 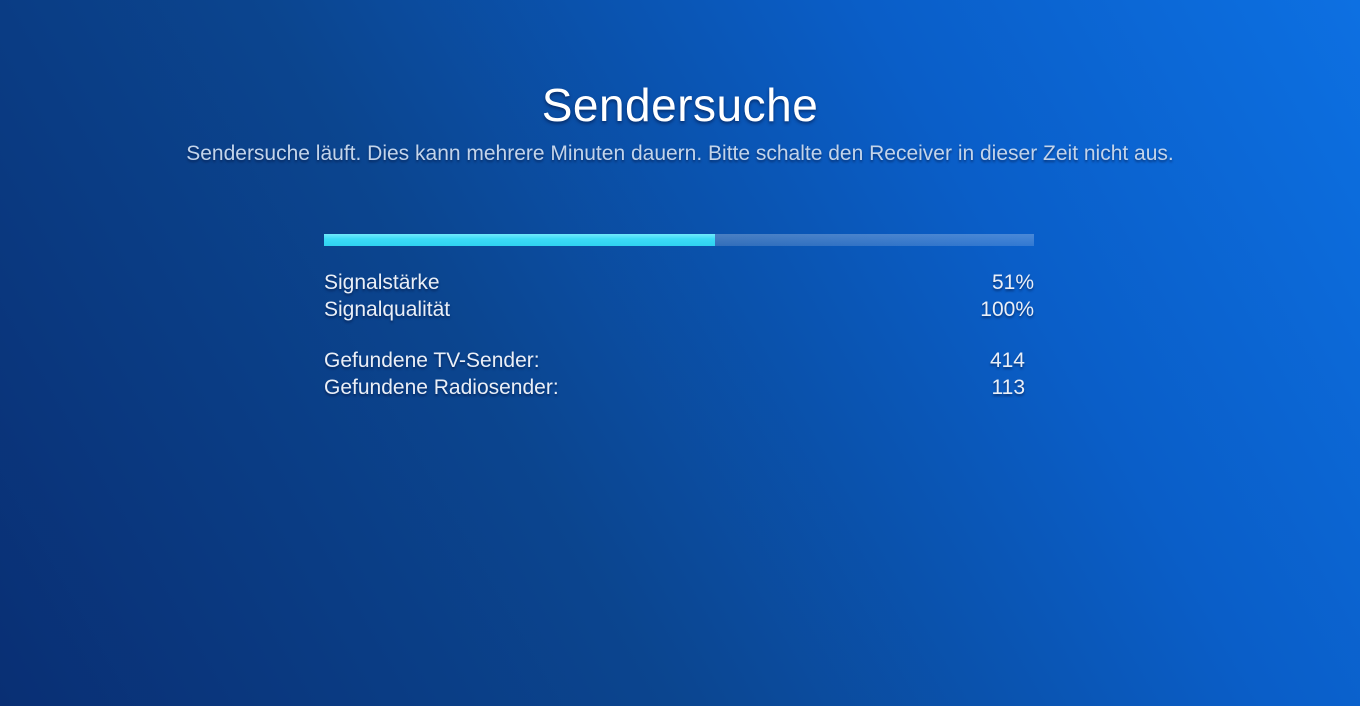 I want to click on page-title: Sendersuche, so click(x=680, y=105).